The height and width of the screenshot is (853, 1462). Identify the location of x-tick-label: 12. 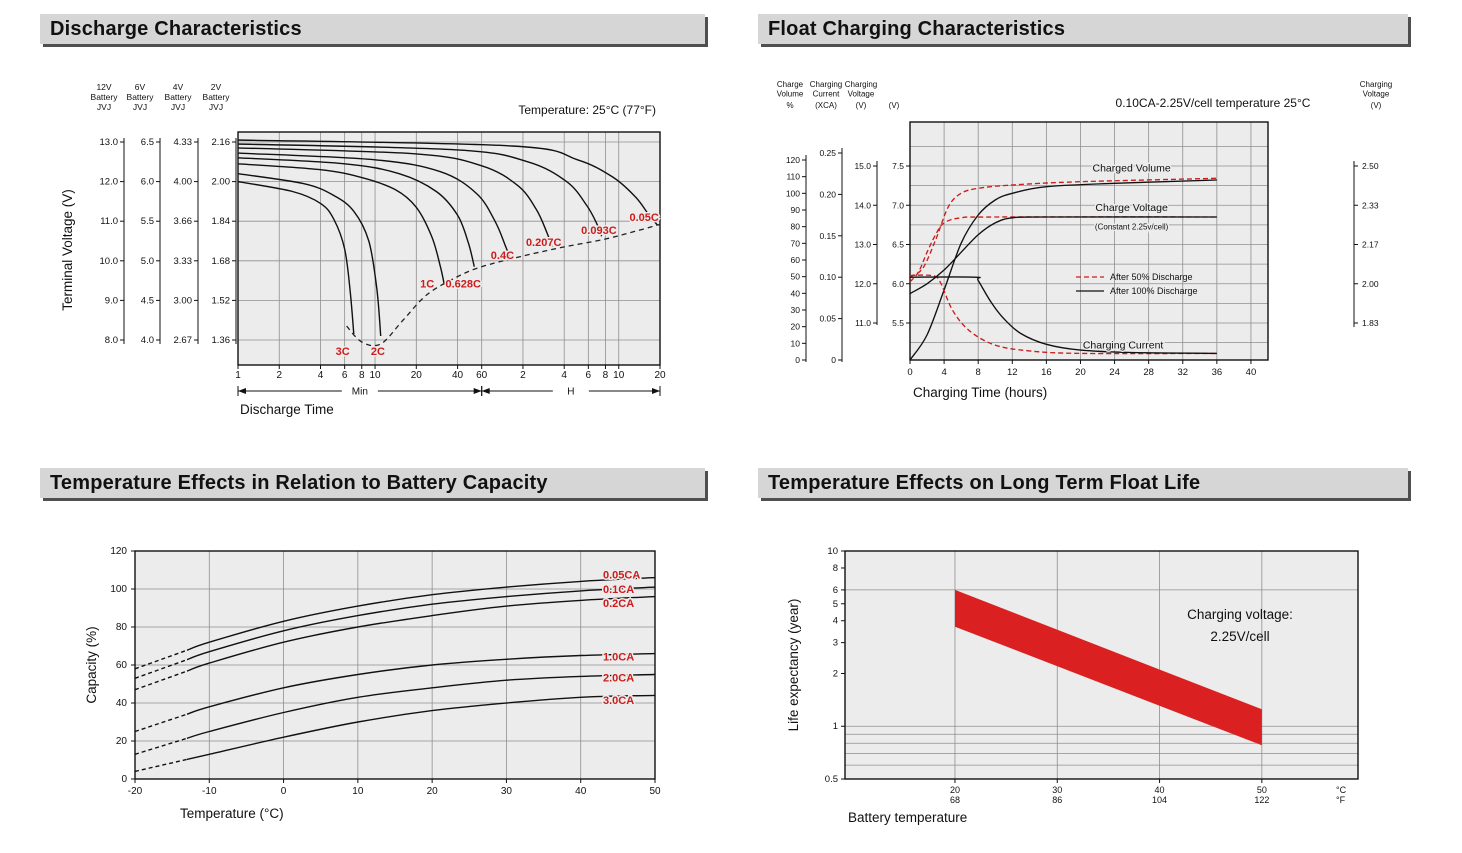
(1012, 372).